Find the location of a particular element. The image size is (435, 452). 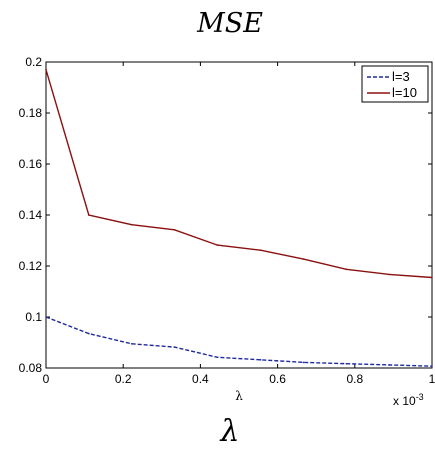

y-tick-label: 0.12 is located at coordinates (31, 266).